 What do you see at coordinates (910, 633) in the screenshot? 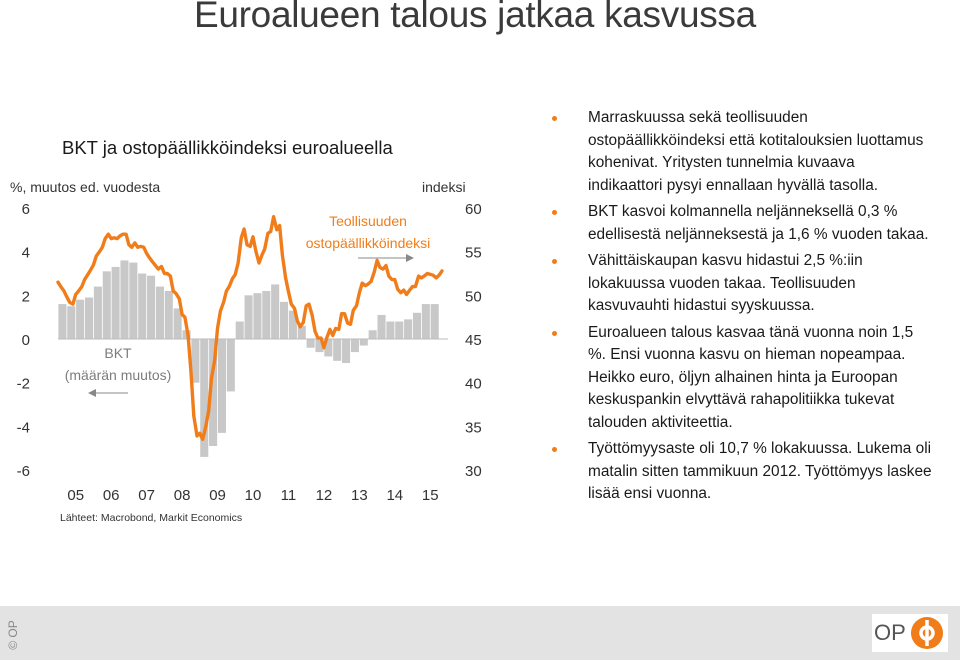
I see `op-logo: OP` at bounding box center [910, 633].